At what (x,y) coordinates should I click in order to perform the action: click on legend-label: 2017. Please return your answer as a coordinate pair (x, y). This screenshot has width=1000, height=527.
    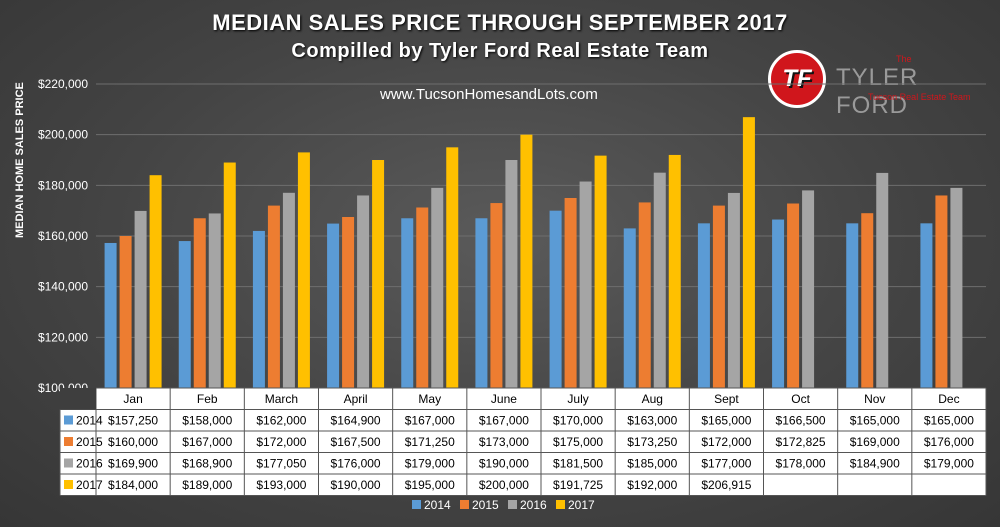
    Looking at the image, I should click on (581, 505).